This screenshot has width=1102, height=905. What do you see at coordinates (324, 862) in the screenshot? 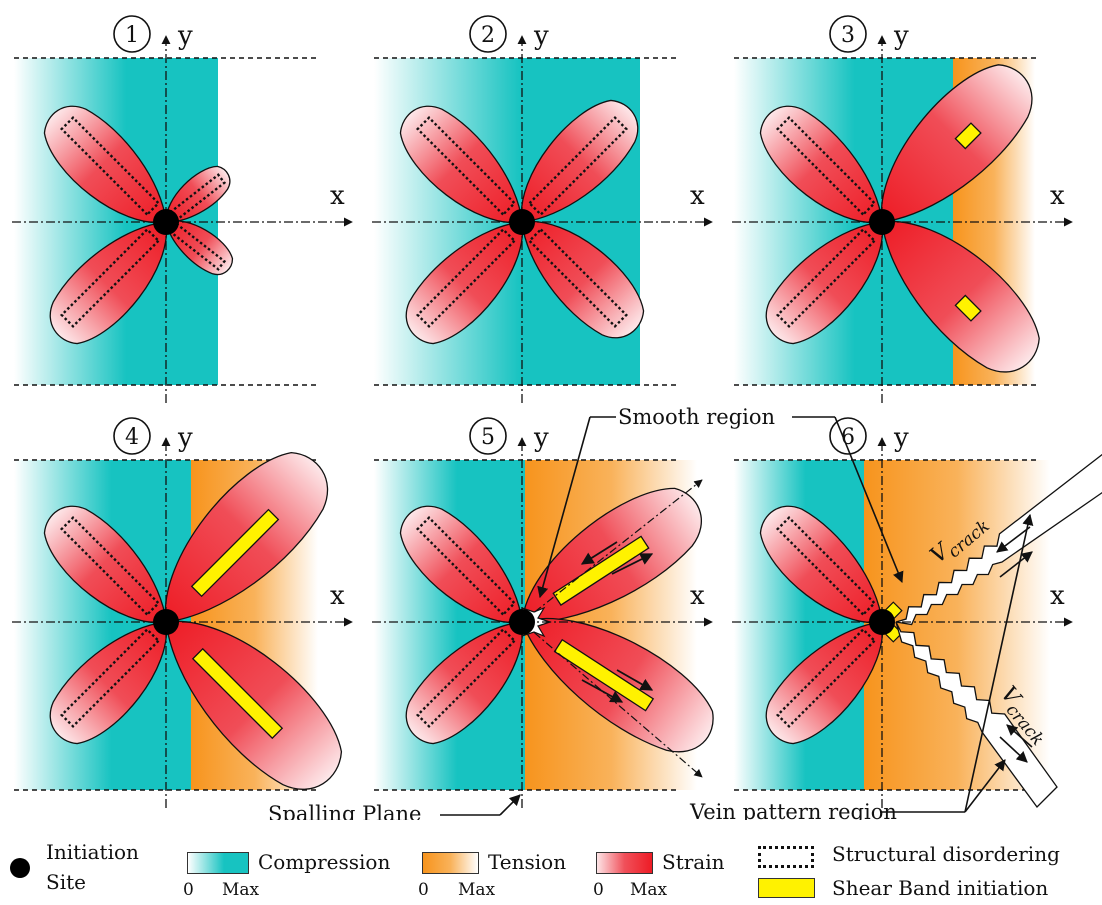
I see `compression-label: Compression` at bounding box center [324, 862].